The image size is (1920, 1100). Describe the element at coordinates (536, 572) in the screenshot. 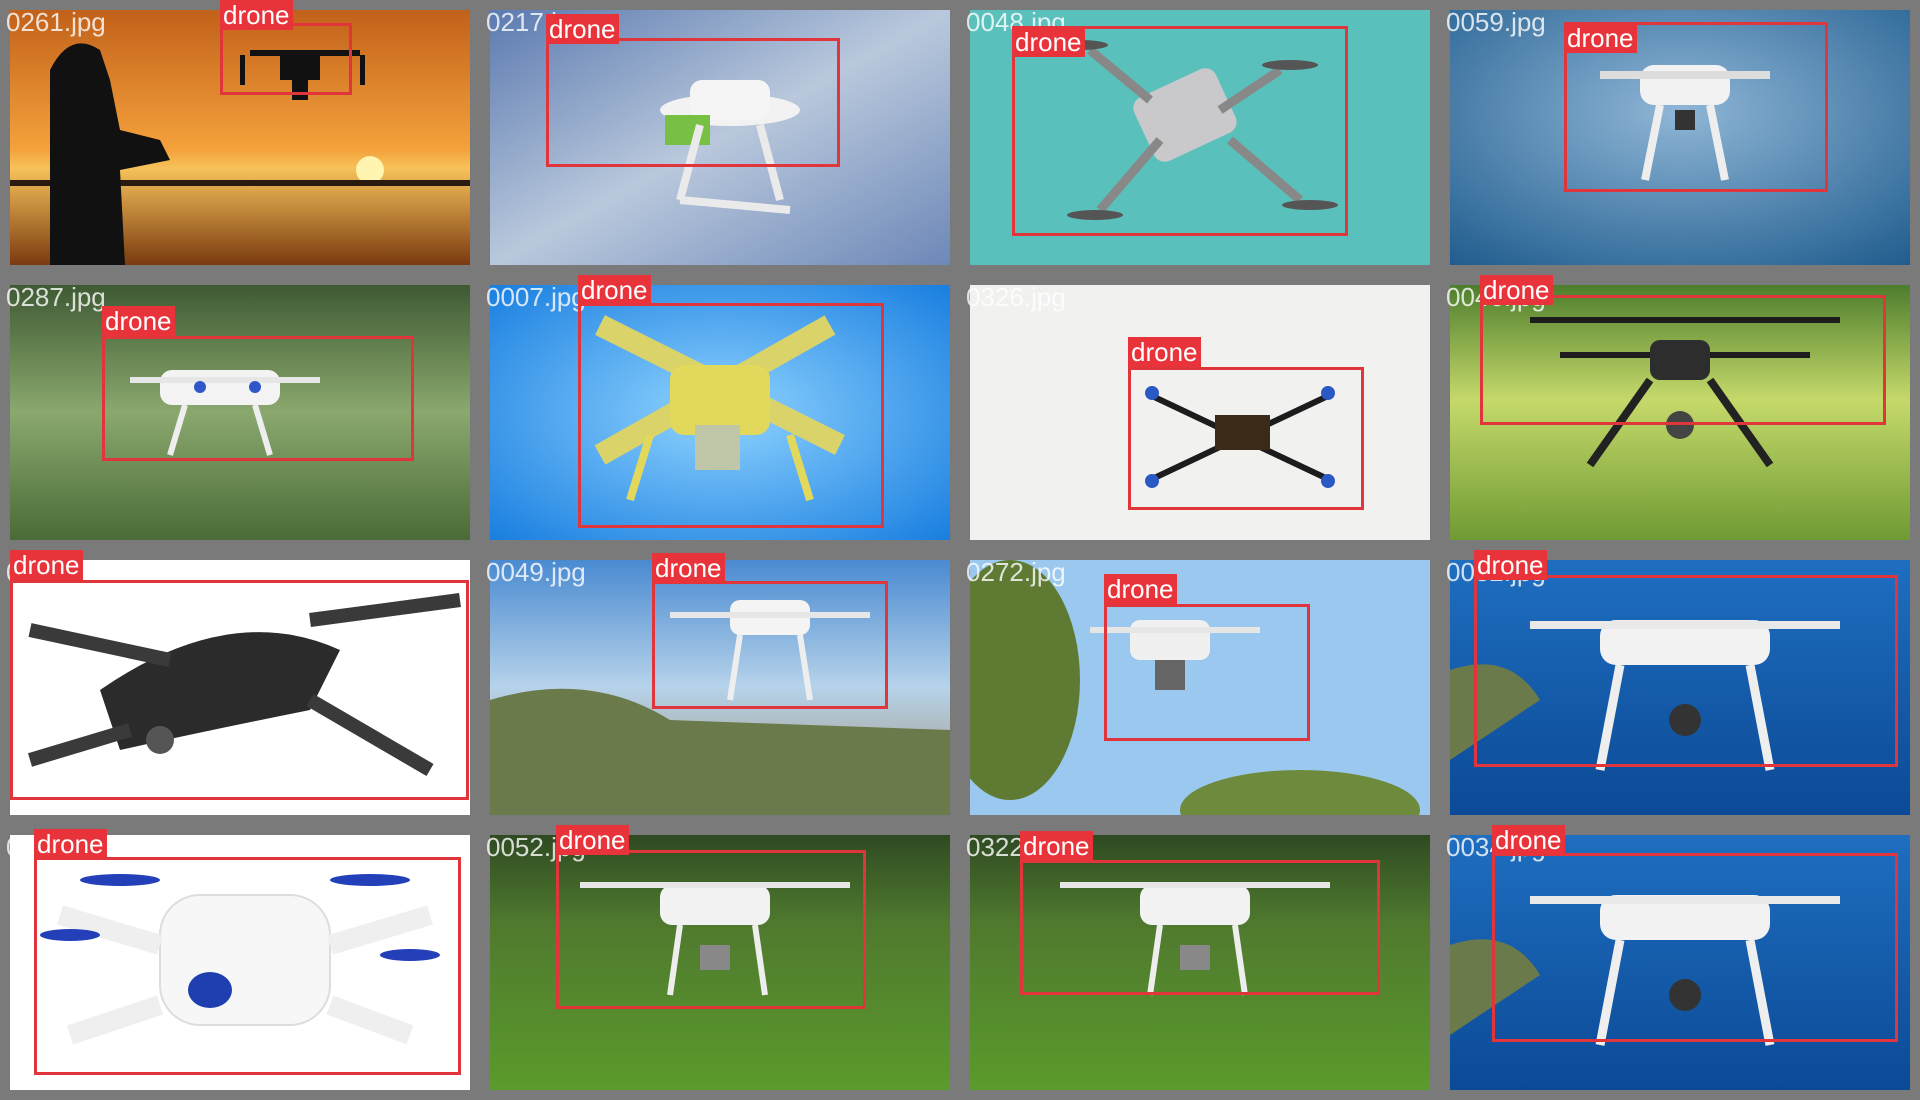

I see `image-filename: 0049.jpg` at that location.